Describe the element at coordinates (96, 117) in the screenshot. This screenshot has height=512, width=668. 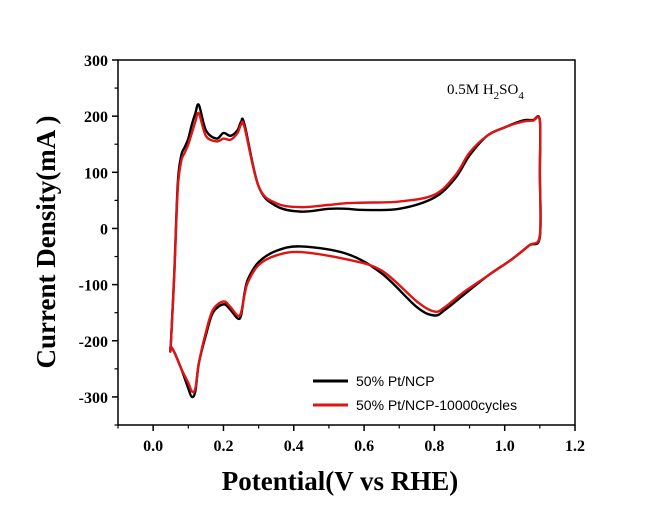
I see `y-tick-label: 200` at that location.